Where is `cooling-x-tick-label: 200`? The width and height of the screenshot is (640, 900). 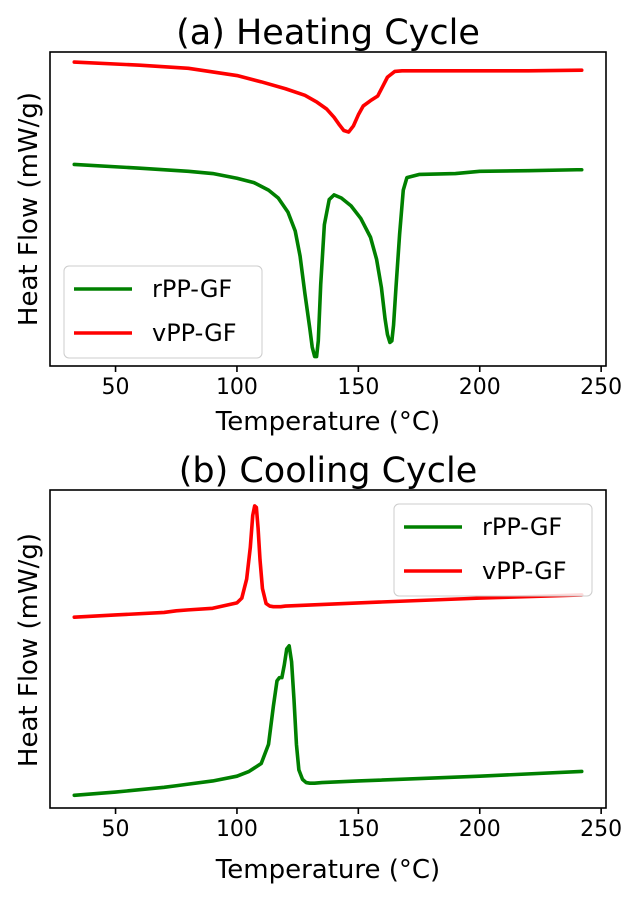
cooling-x-tick-label: 200 is located at coordinates (480, 829).